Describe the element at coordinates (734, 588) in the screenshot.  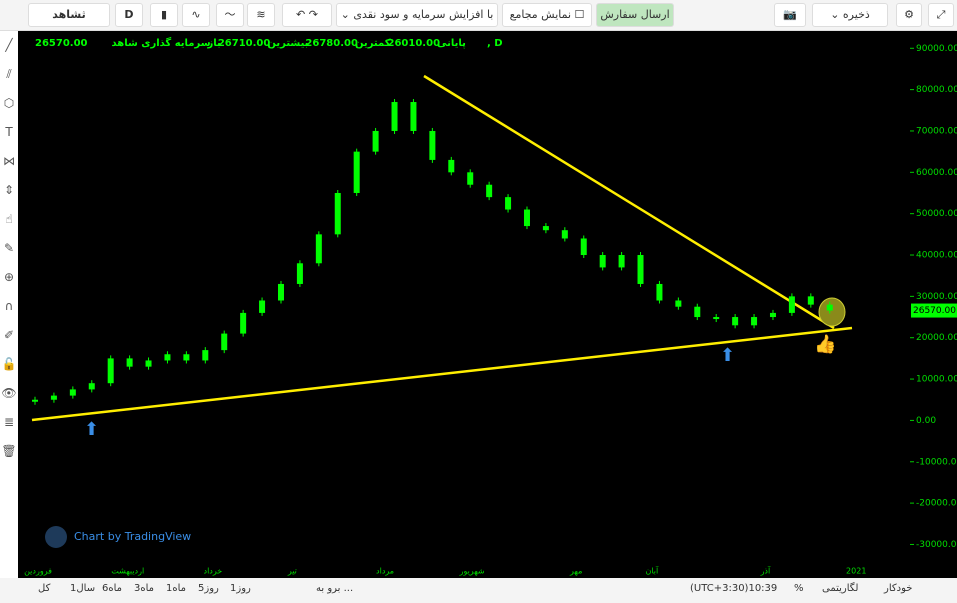
I see `clock: (UTC+3:30)10:39` at that location.